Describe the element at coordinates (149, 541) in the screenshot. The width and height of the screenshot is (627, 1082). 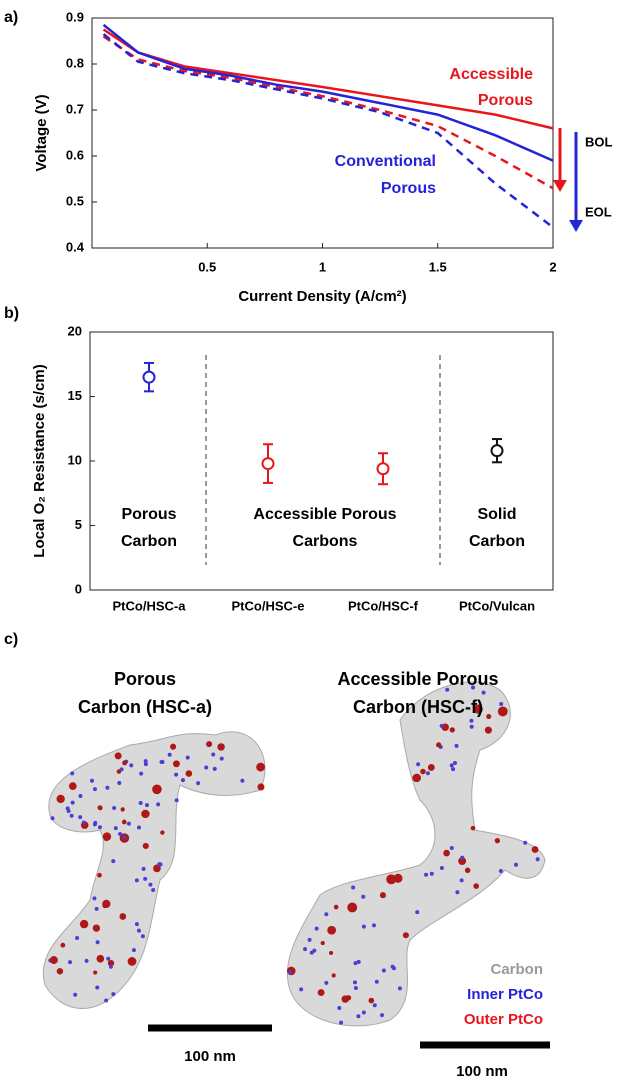
I see `group-label: Carbon` at that location.